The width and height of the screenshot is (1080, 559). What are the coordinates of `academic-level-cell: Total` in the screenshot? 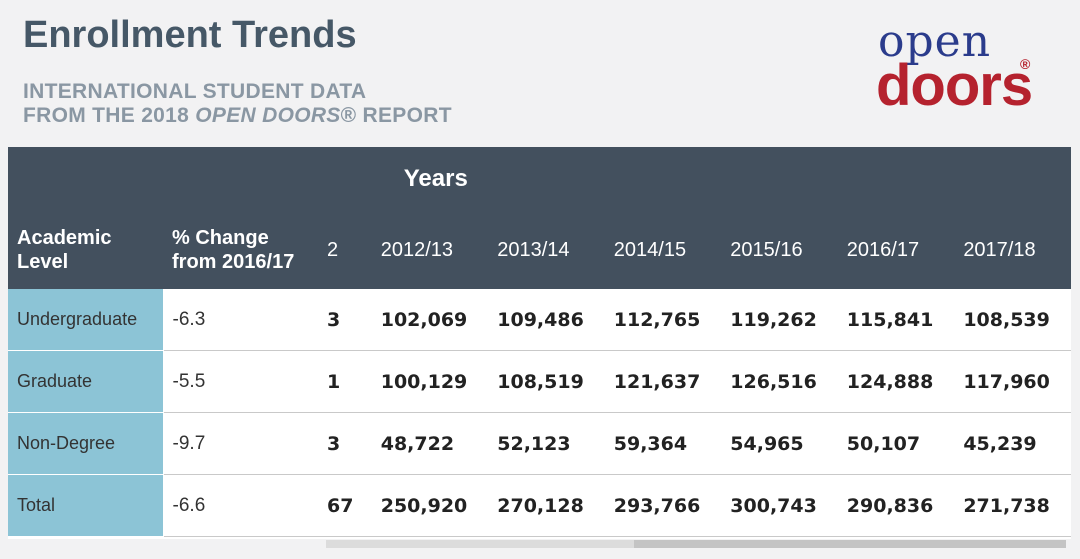 It's located at (86, 505).